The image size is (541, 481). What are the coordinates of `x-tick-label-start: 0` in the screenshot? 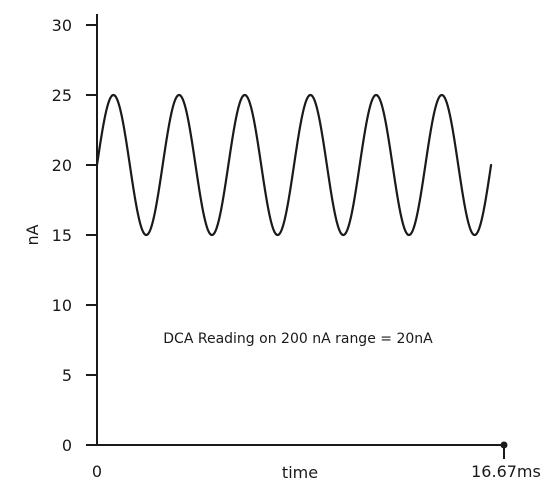 It's located at (97, 471).